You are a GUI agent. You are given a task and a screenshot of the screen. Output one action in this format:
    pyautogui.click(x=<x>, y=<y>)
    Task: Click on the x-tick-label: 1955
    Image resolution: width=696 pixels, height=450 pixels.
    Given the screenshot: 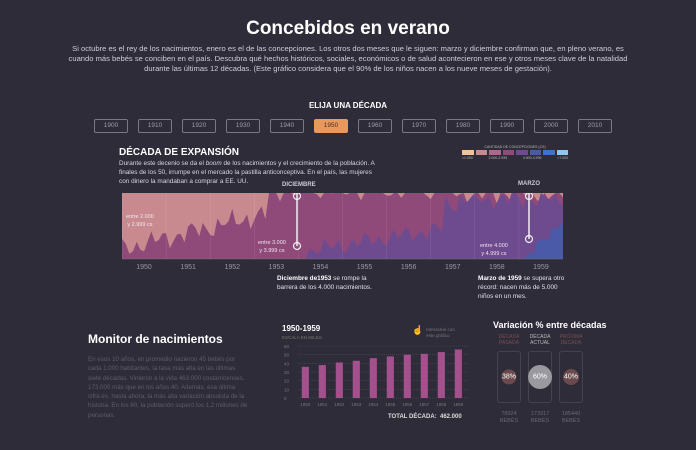 What is the action you would take?
    pyautogui.click(x=390, y=404)
    